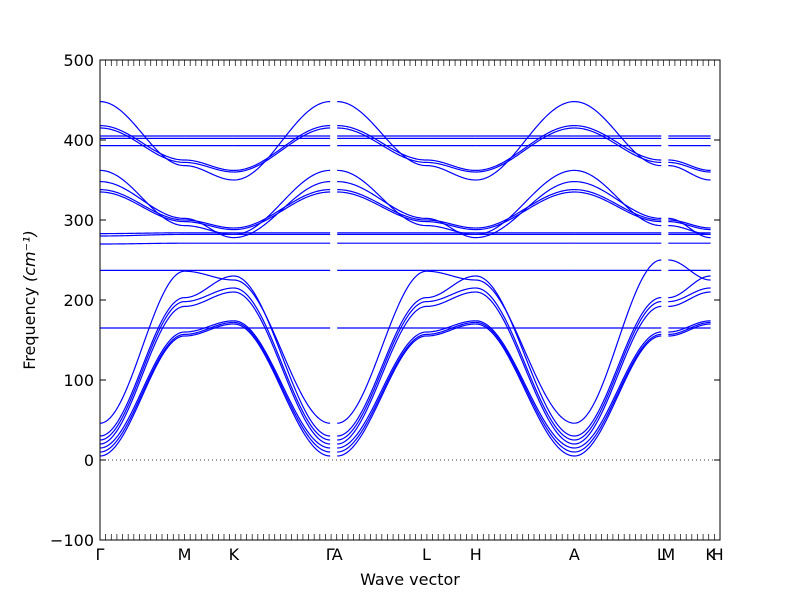 This screenshot has height=604, width=800. I want to click on x-tick-label-3: Γ, so click(330, 554).